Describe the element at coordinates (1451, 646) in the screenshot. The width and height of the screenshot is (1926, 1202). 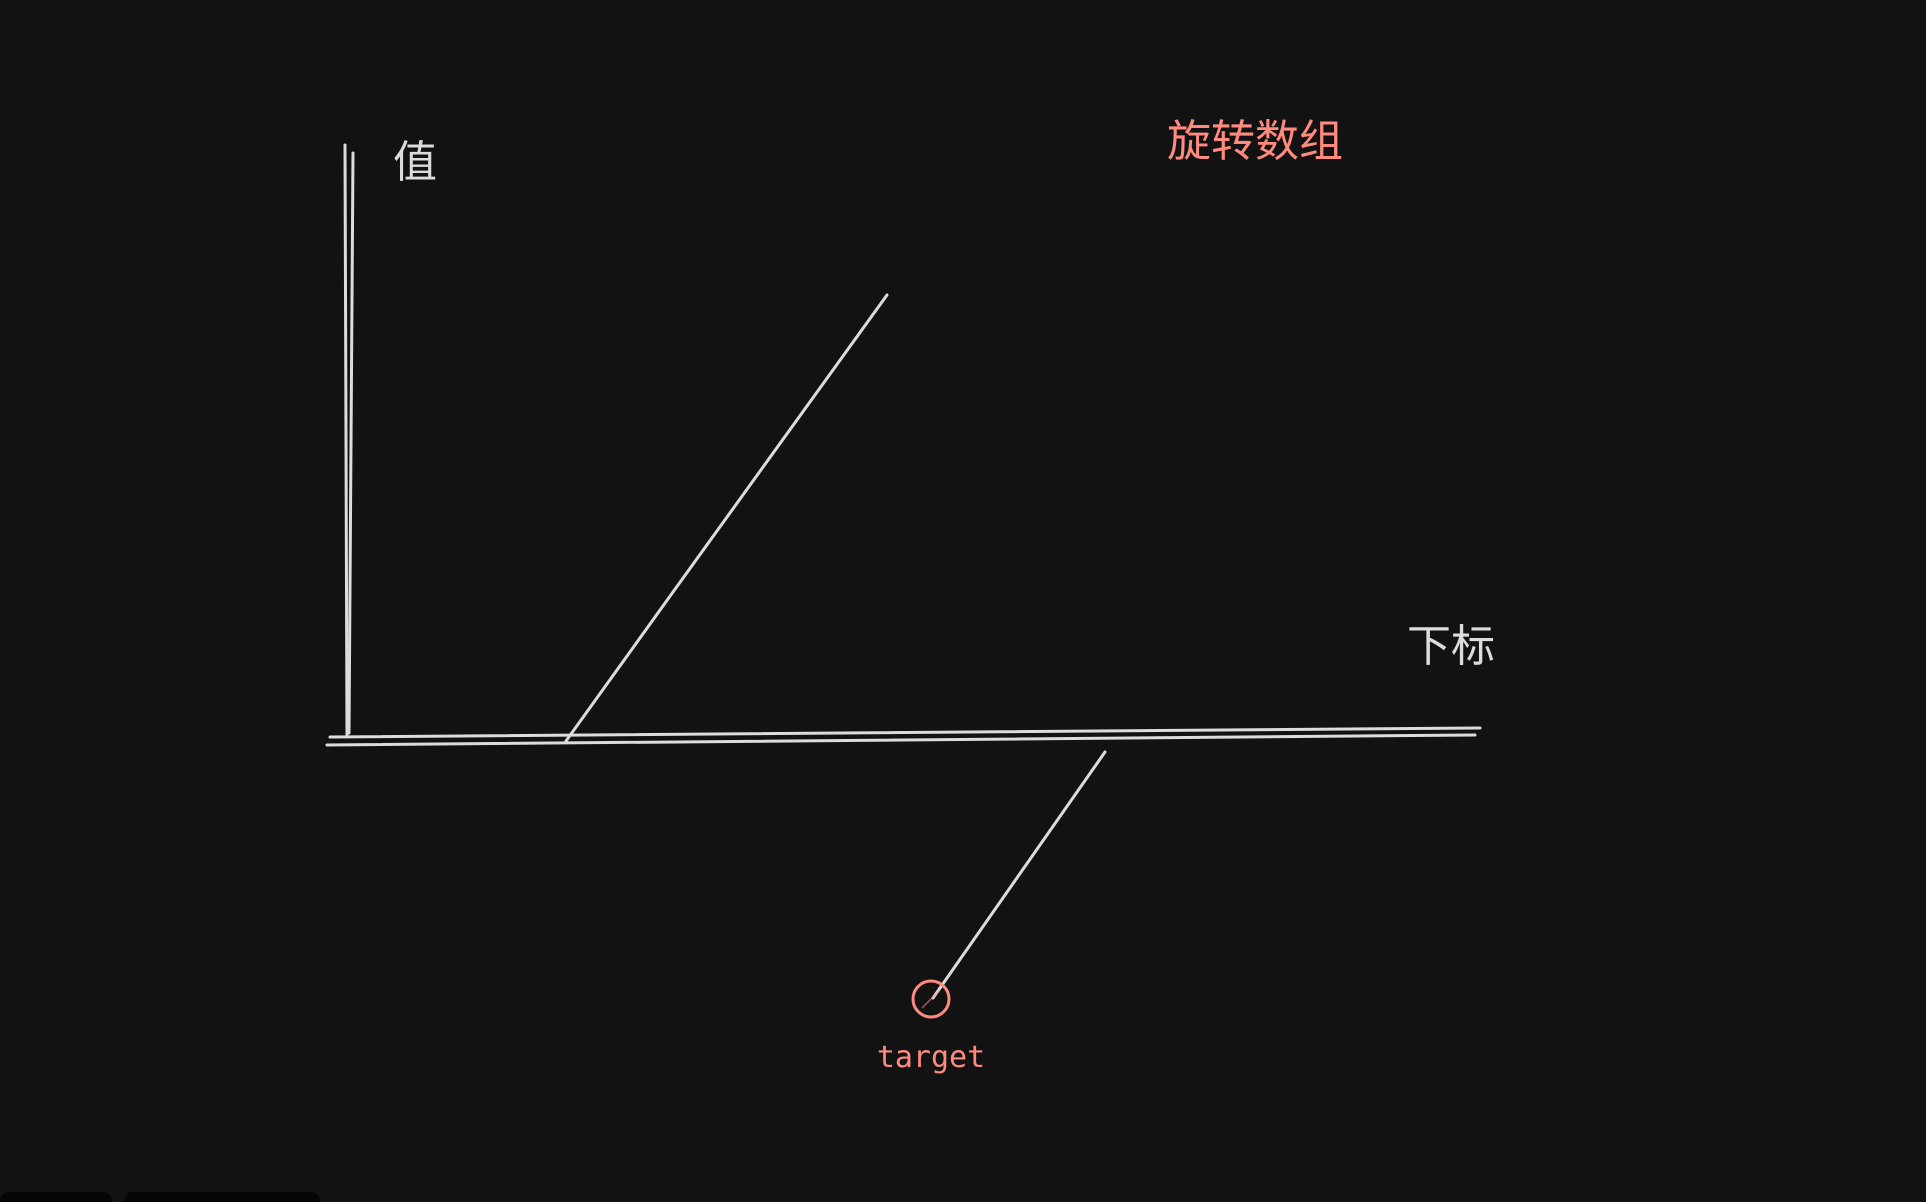
I see `x-axis-label: 下标` at that location.